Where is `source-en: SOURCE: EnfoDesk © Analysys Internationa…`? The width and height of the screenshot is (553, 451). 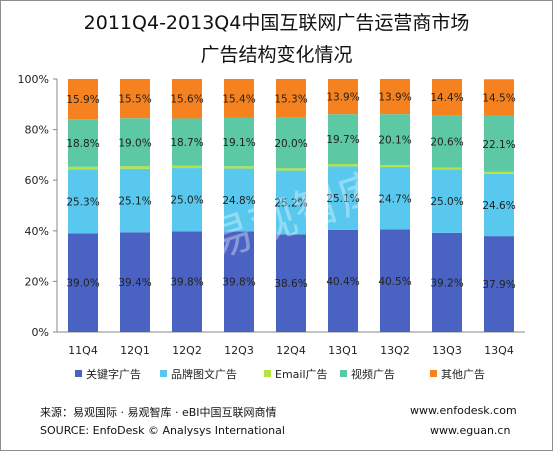
source-en: SOURCE: EnfoDesk © Analysys Internationa… is located at coordinates (162, 430).